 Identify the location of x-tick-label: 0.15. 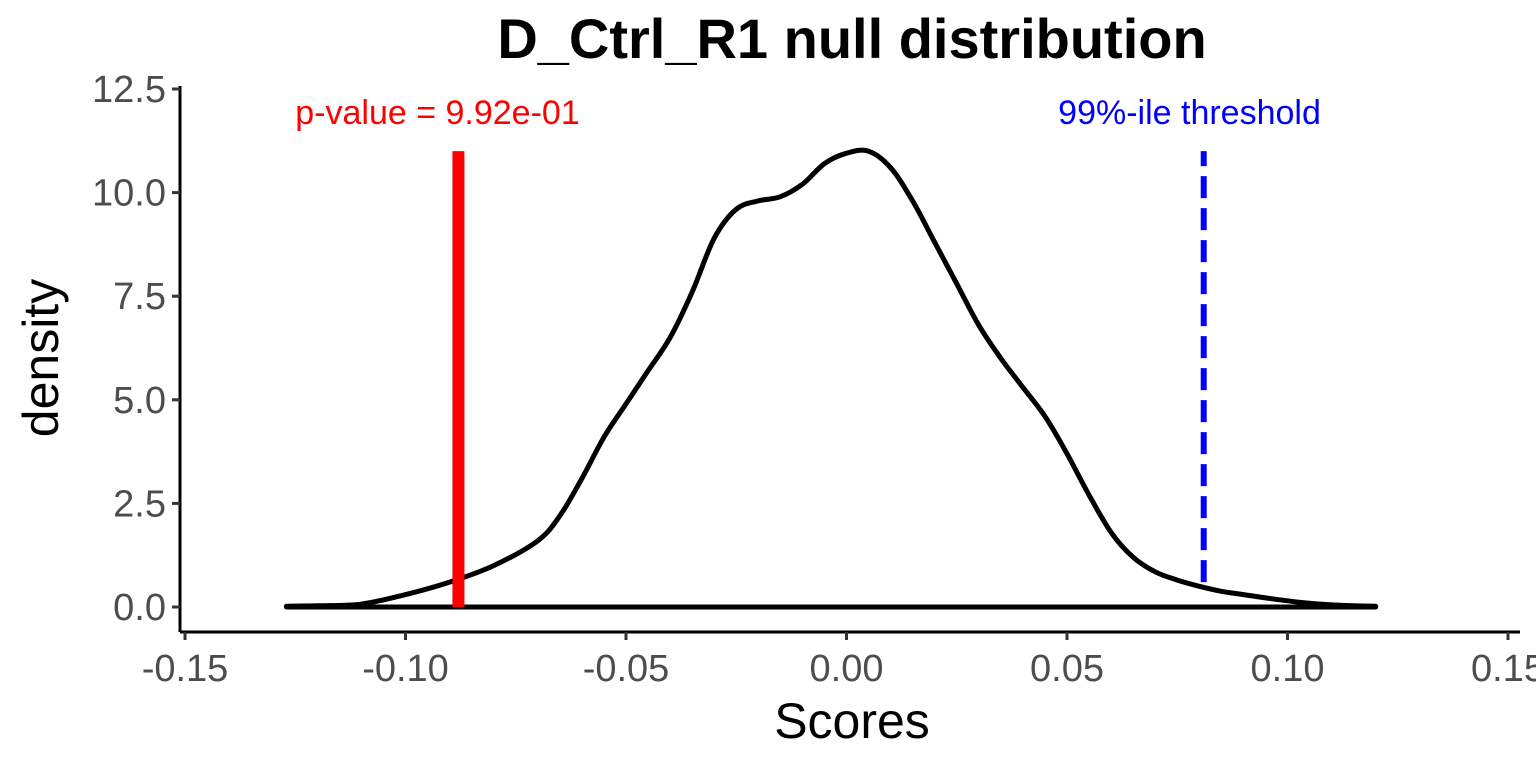
(1503, 669).